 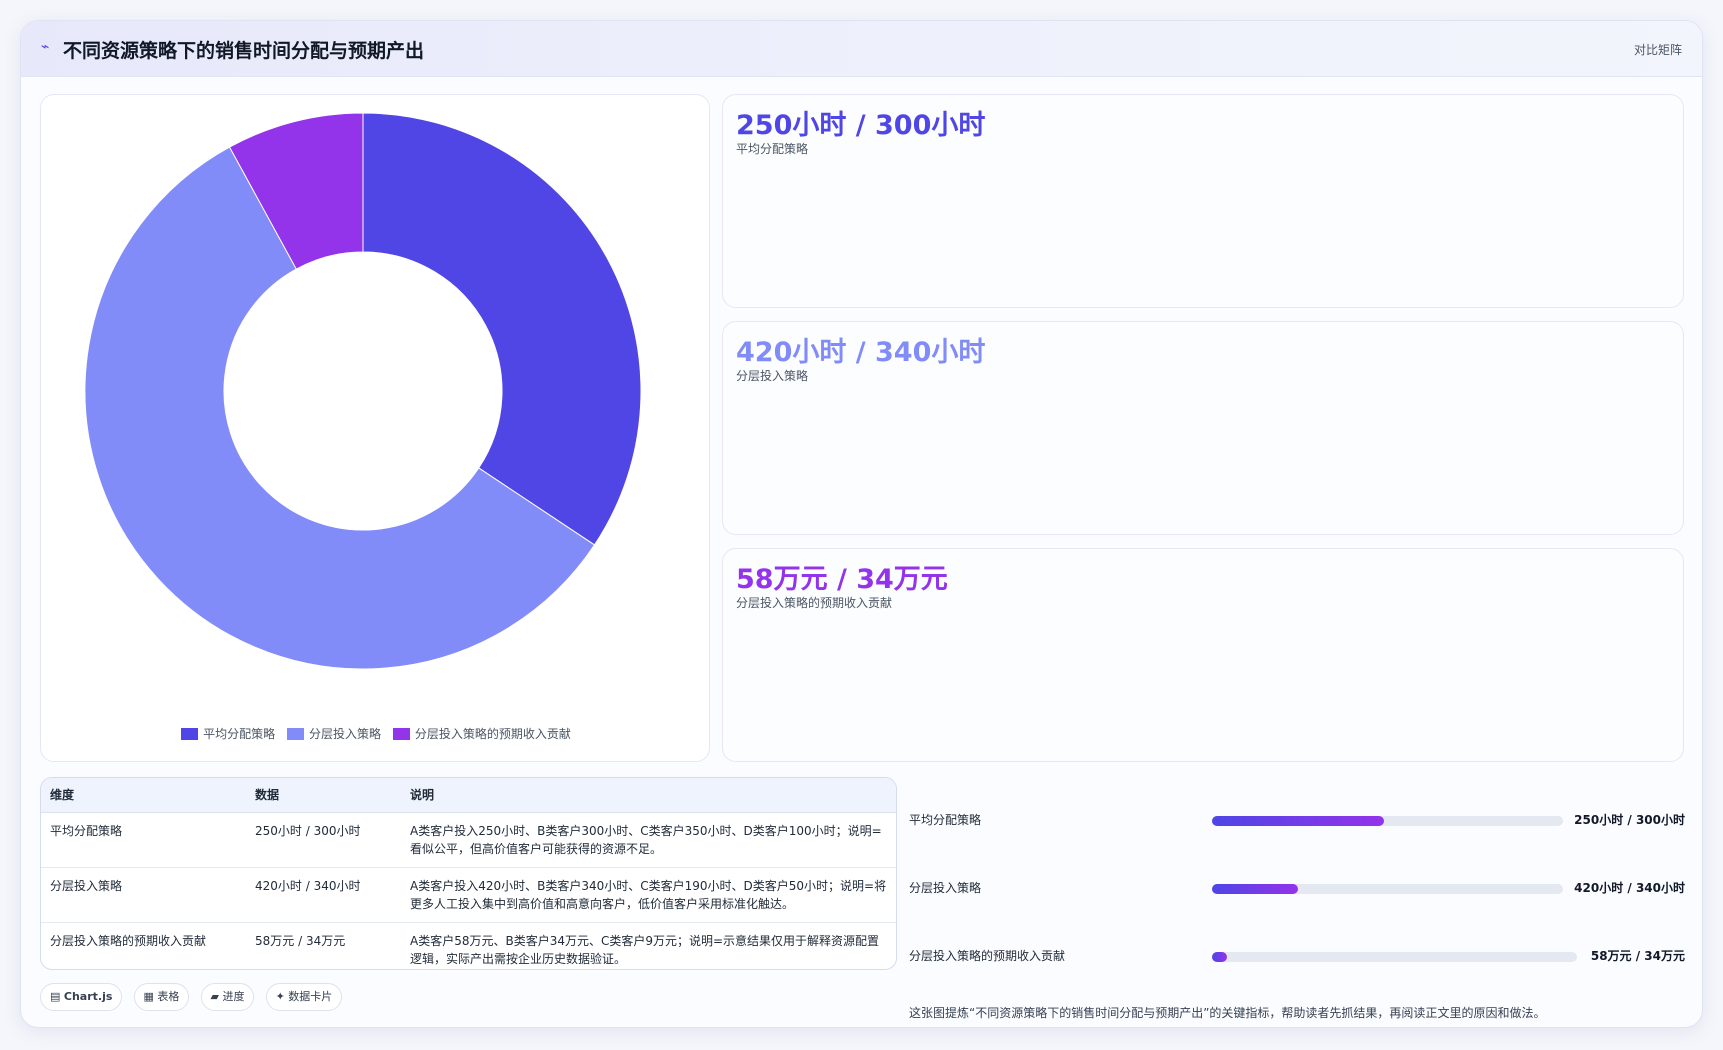 What do you see at coordinates (861, 125) in the screenshot?
I see `kpi-value: 250小时 / 300小时` at bounding box center [861, 125].